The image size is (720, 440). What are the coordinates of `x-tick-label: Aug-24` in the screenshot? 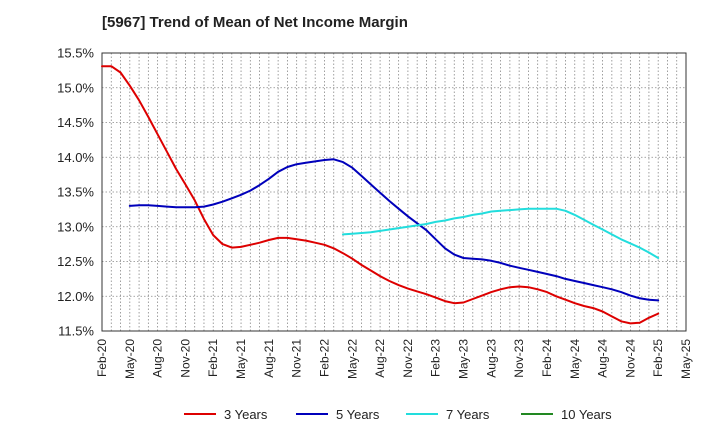 It's located at (603, 358).